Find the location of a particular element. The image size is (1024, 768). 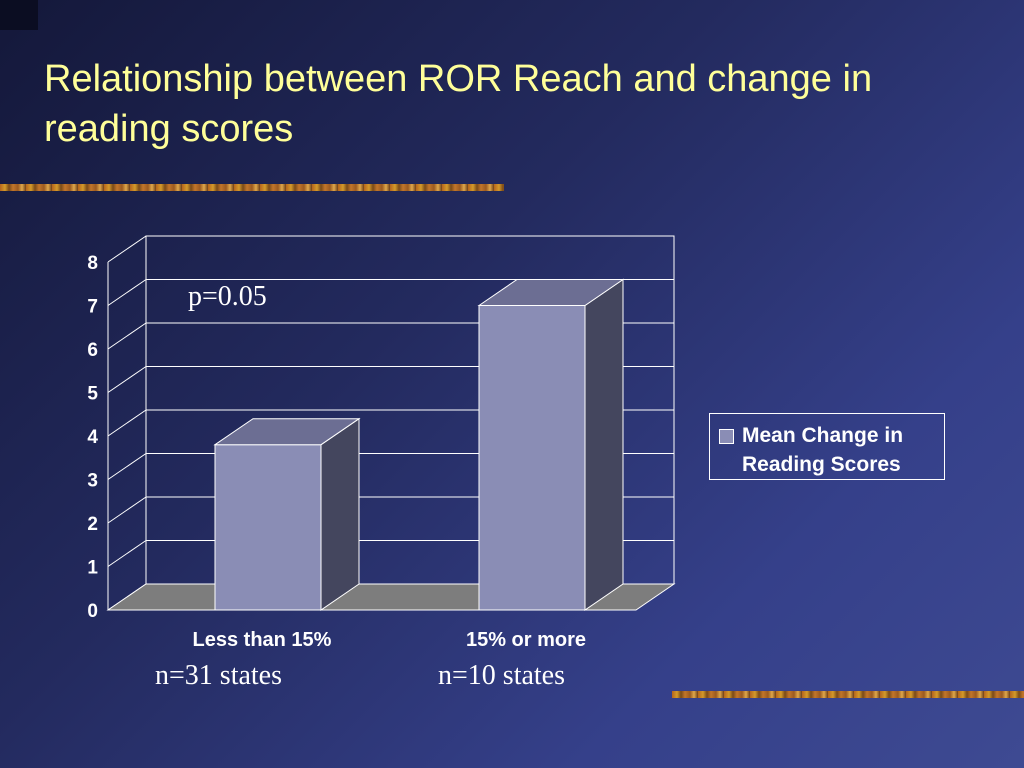

group-count-label-2: n=10 states is located at coordinates (501, 675).